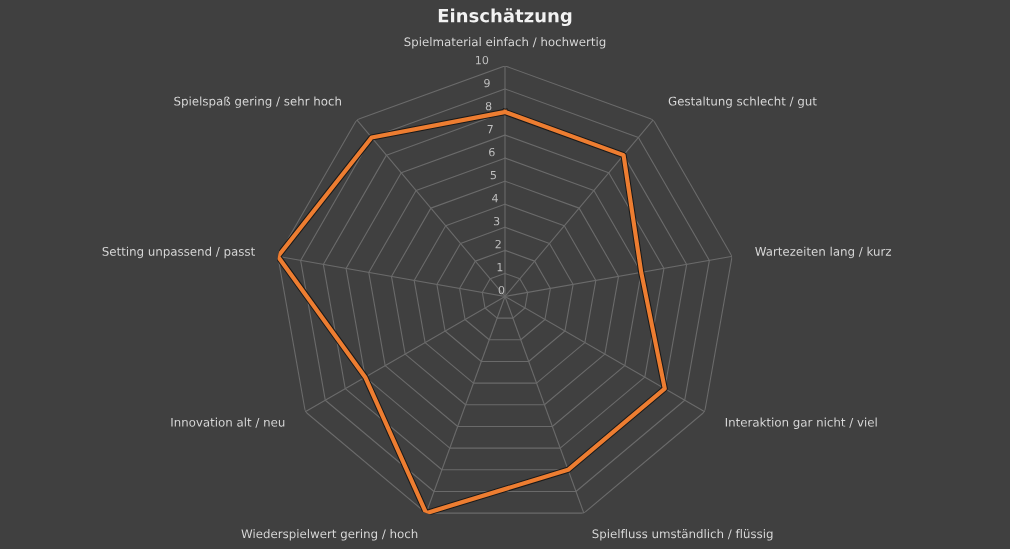 Image resolution: width=1010 pixels, height=549 pixels. What do you see at coordinates (496, 221) in the screenshot?
I see `y-tick-label: 3` at bounding box center [496, 221].